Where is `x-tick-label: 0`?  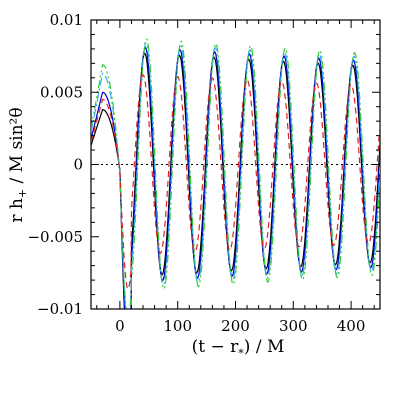 x-tick-label: 0 is located at coordinates (120, 326).